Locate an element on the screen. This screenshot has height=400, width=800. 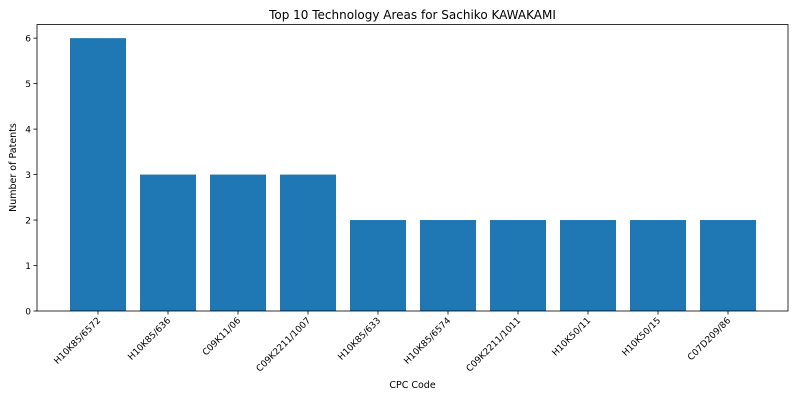
x-tick-label: H10K50/15 is located at coordinates (642, 337).